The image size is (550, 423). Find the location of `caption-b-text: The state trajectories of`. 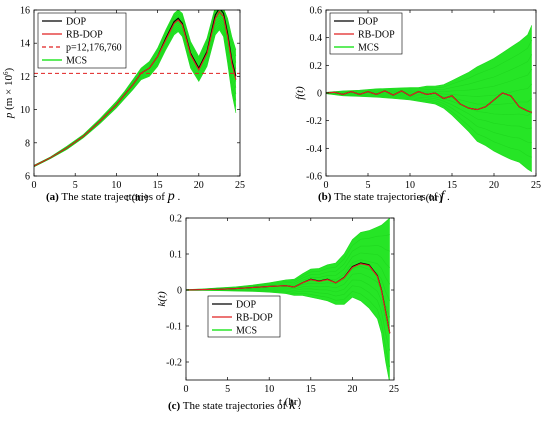

caption-b-text: The state trajectories of is located at coordinates (386, 197).